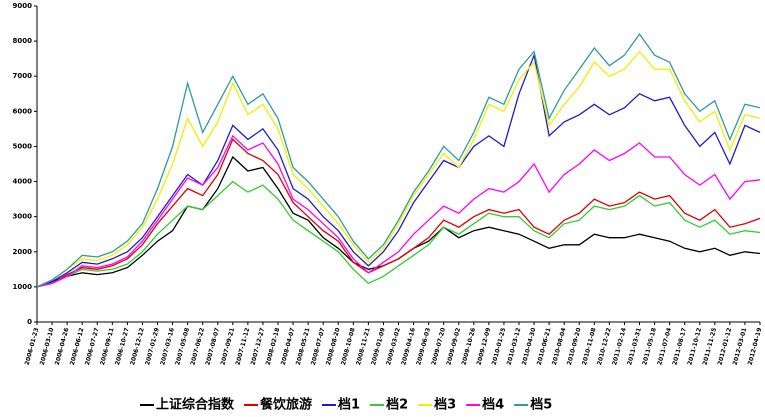  Describe the element at coordinates (604, 346) in the screenshot. I see `x-tick-label: 2010-12-22` at that location.